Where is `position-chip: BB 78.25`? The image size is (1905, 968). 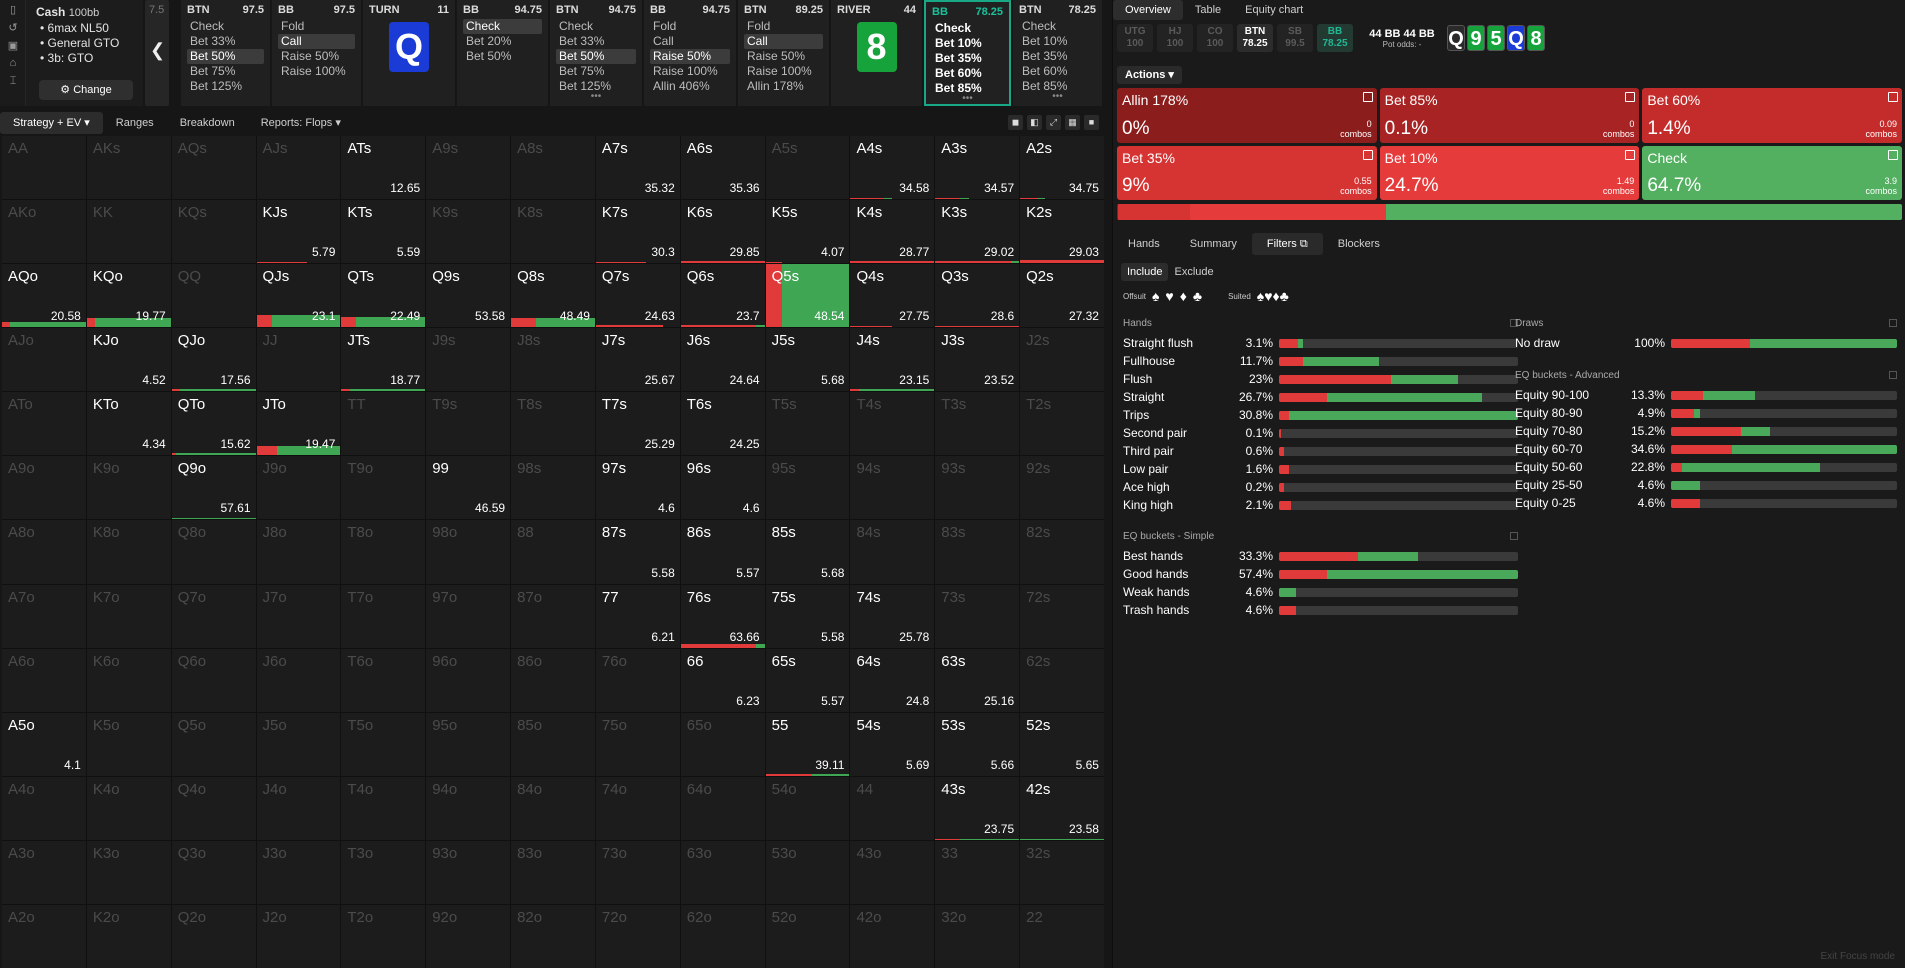 position-chip: BB 78.25 is located at coordinates (1335, 38).